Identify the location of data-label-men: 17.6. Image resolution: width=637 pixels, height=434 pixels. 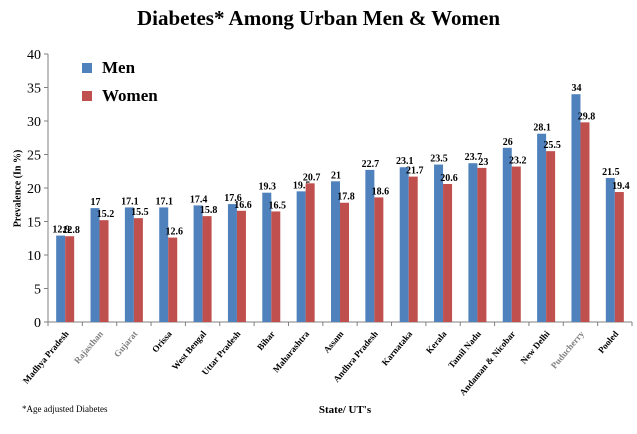
(233, 198).